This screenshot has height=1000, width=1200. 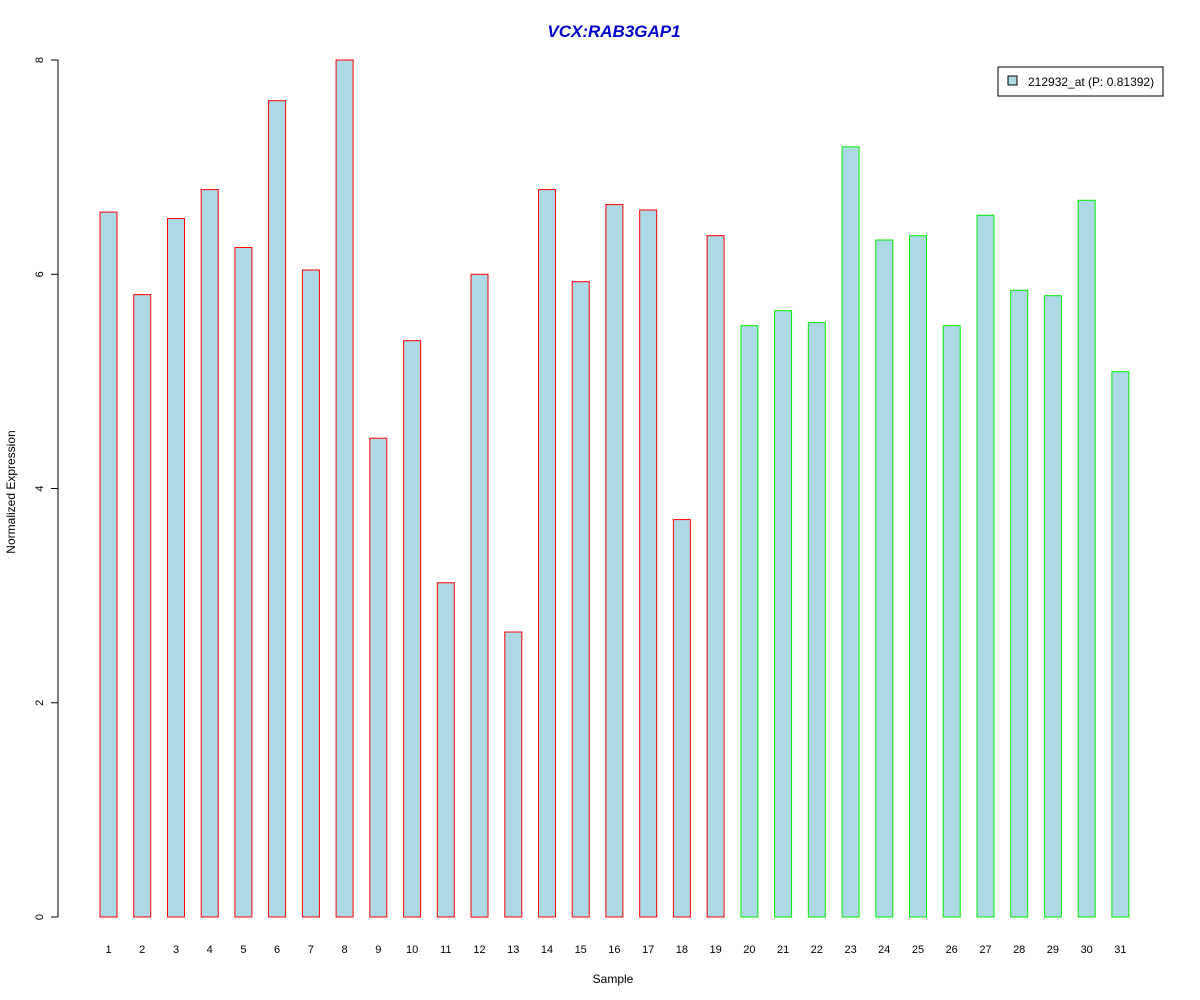 What do you see at coordinates (108, 950) in the screenshot?
I see `x-tick-label: 1` at bounding box center [108, 950].